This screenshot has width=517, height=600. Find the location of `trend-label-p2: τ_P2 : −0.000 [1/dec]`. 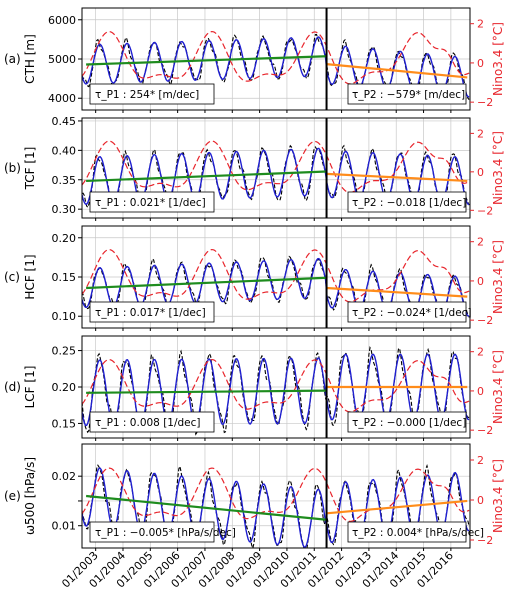

trend-label-p2: τ_P2 : −0.000 [1/dec] is located at coordinates (409, 423).